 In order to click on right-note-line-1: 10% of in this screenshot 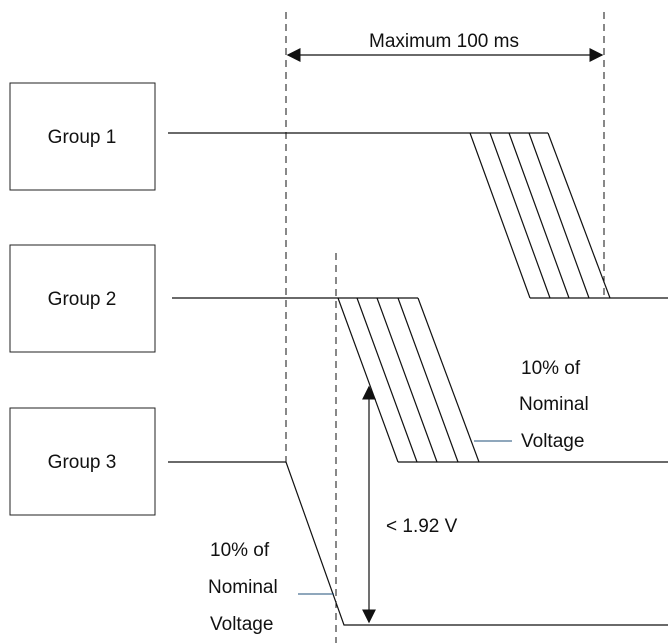, I will do `click(551, 368)`.